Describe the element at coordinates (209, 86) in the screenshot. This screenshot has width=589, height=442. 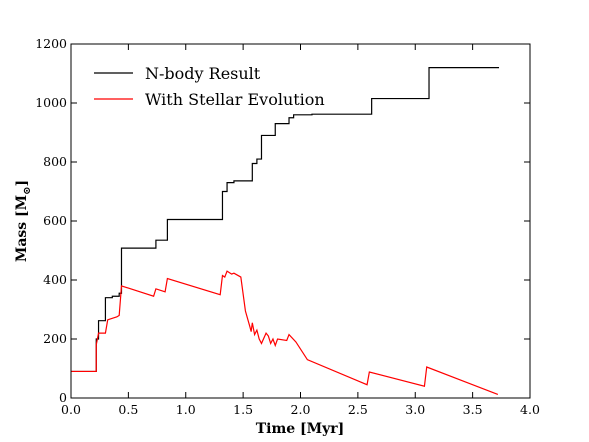
I see `legend: N-body Result With Stellar Evolution` at that location.